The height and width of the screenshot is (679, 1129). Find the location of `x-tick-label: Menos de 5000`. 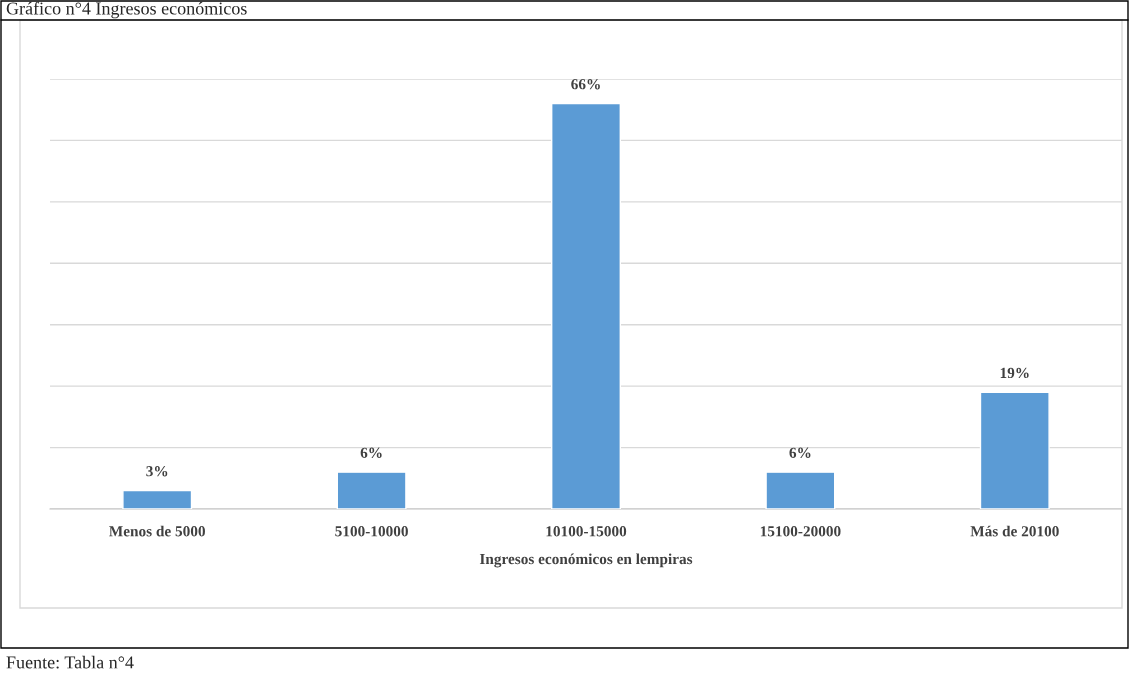

x-tick-label: Menos de 5000 is located at coordinates (157, 531).